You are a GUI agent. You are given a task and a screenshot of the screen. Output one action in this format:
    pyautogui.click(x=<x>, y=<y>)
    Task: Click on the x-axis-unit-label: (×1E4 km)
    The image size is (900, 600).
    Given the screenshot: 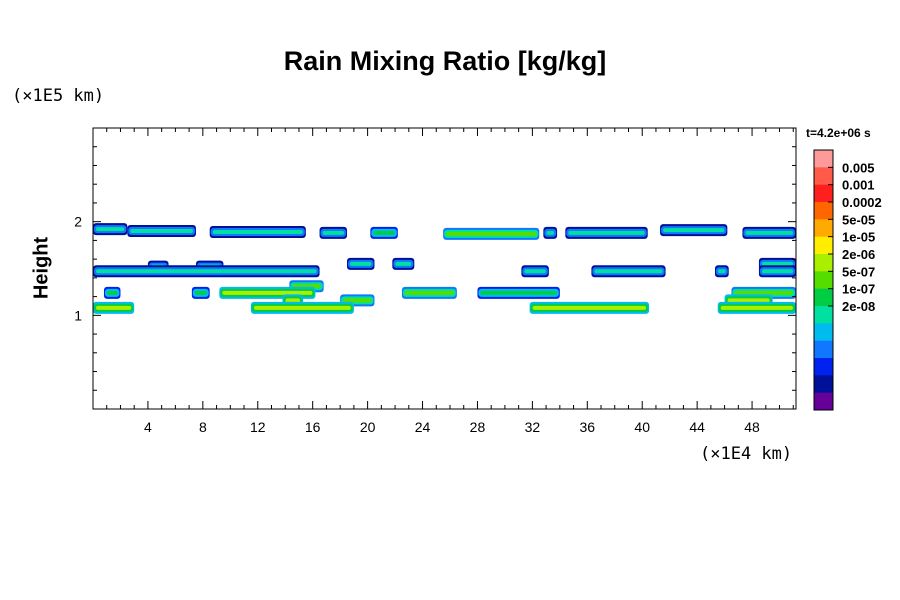 What is the action you would take?
    pyautogui.click(x=746, y=454)
    